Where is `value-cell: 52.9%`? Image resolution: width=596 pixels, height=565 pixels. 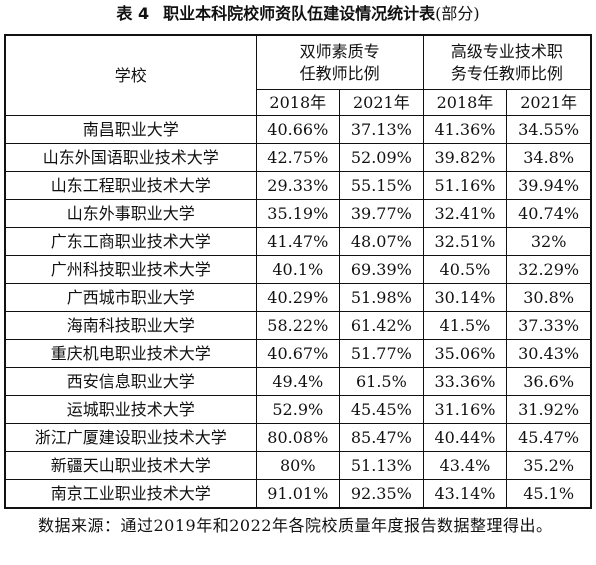 value-cell: 52.9% is located at coordinates (298, 409).